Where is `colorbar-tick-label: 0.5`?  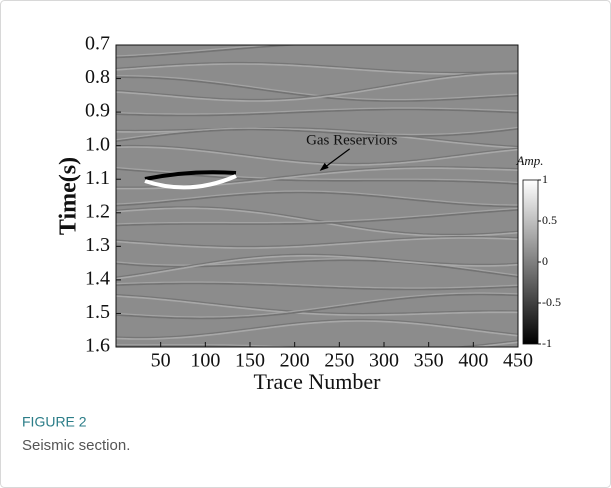 colorbar-tick-label: 0.5 is located at coordinates (549, 220).